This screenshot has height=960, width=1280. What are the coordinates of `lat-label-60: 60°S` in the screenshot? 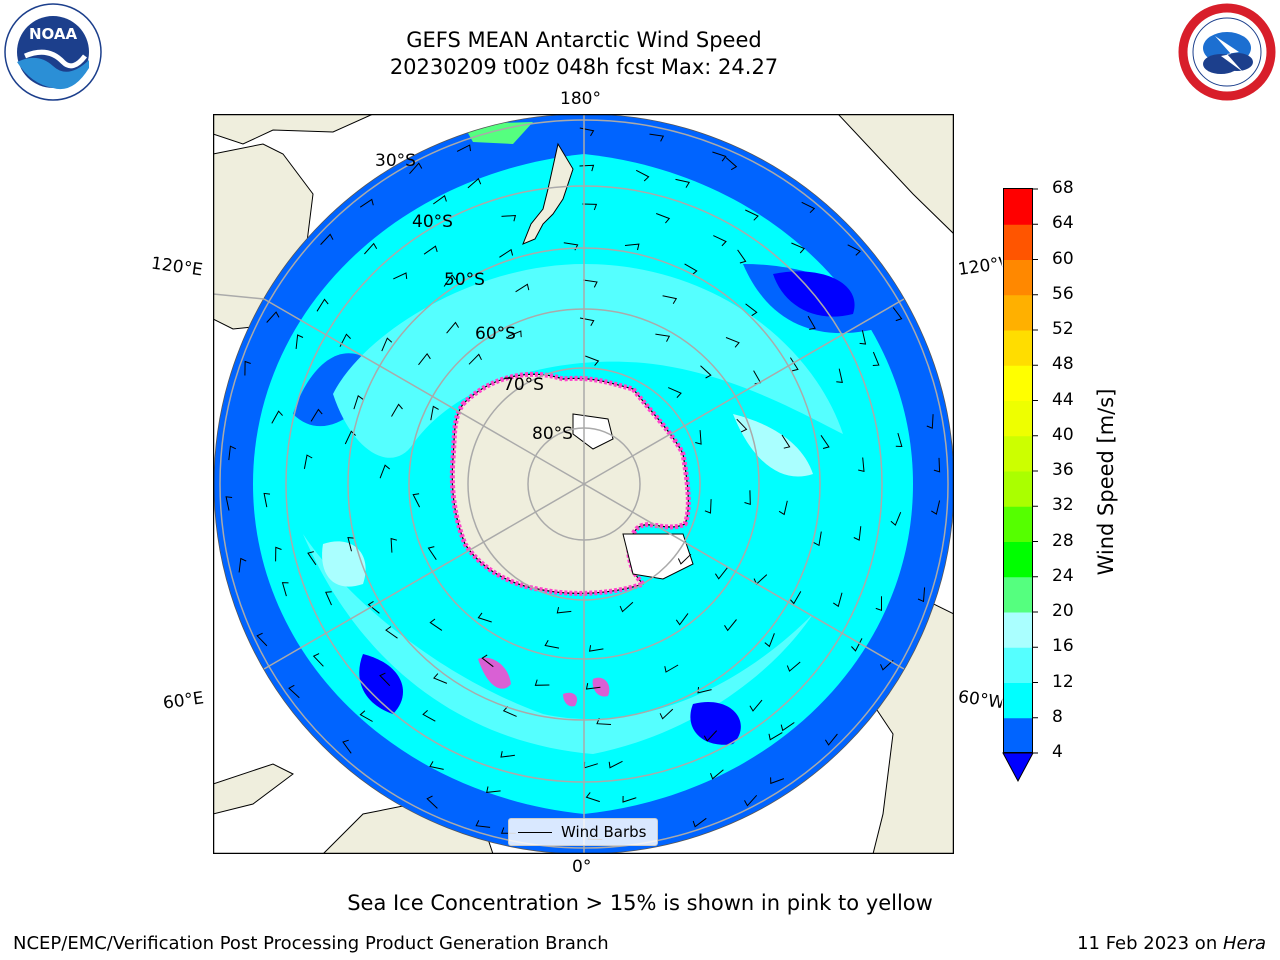 It's located at (495, 334).